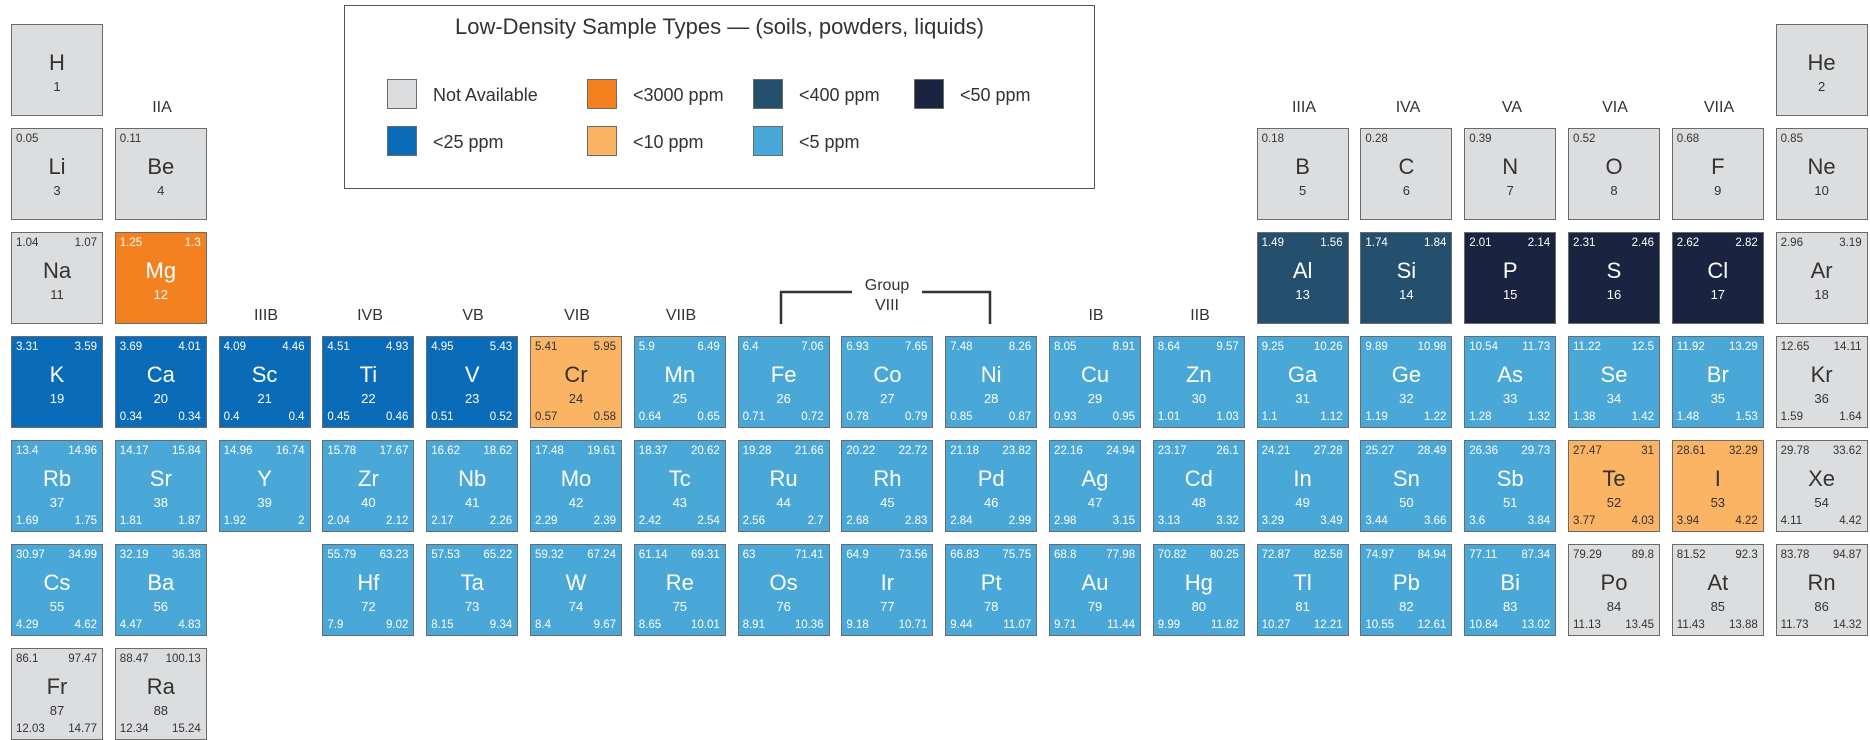 This screenshot has height=740, width=1870. I want to click on energy-bottom-right: 1.53, so click(1746, 417).